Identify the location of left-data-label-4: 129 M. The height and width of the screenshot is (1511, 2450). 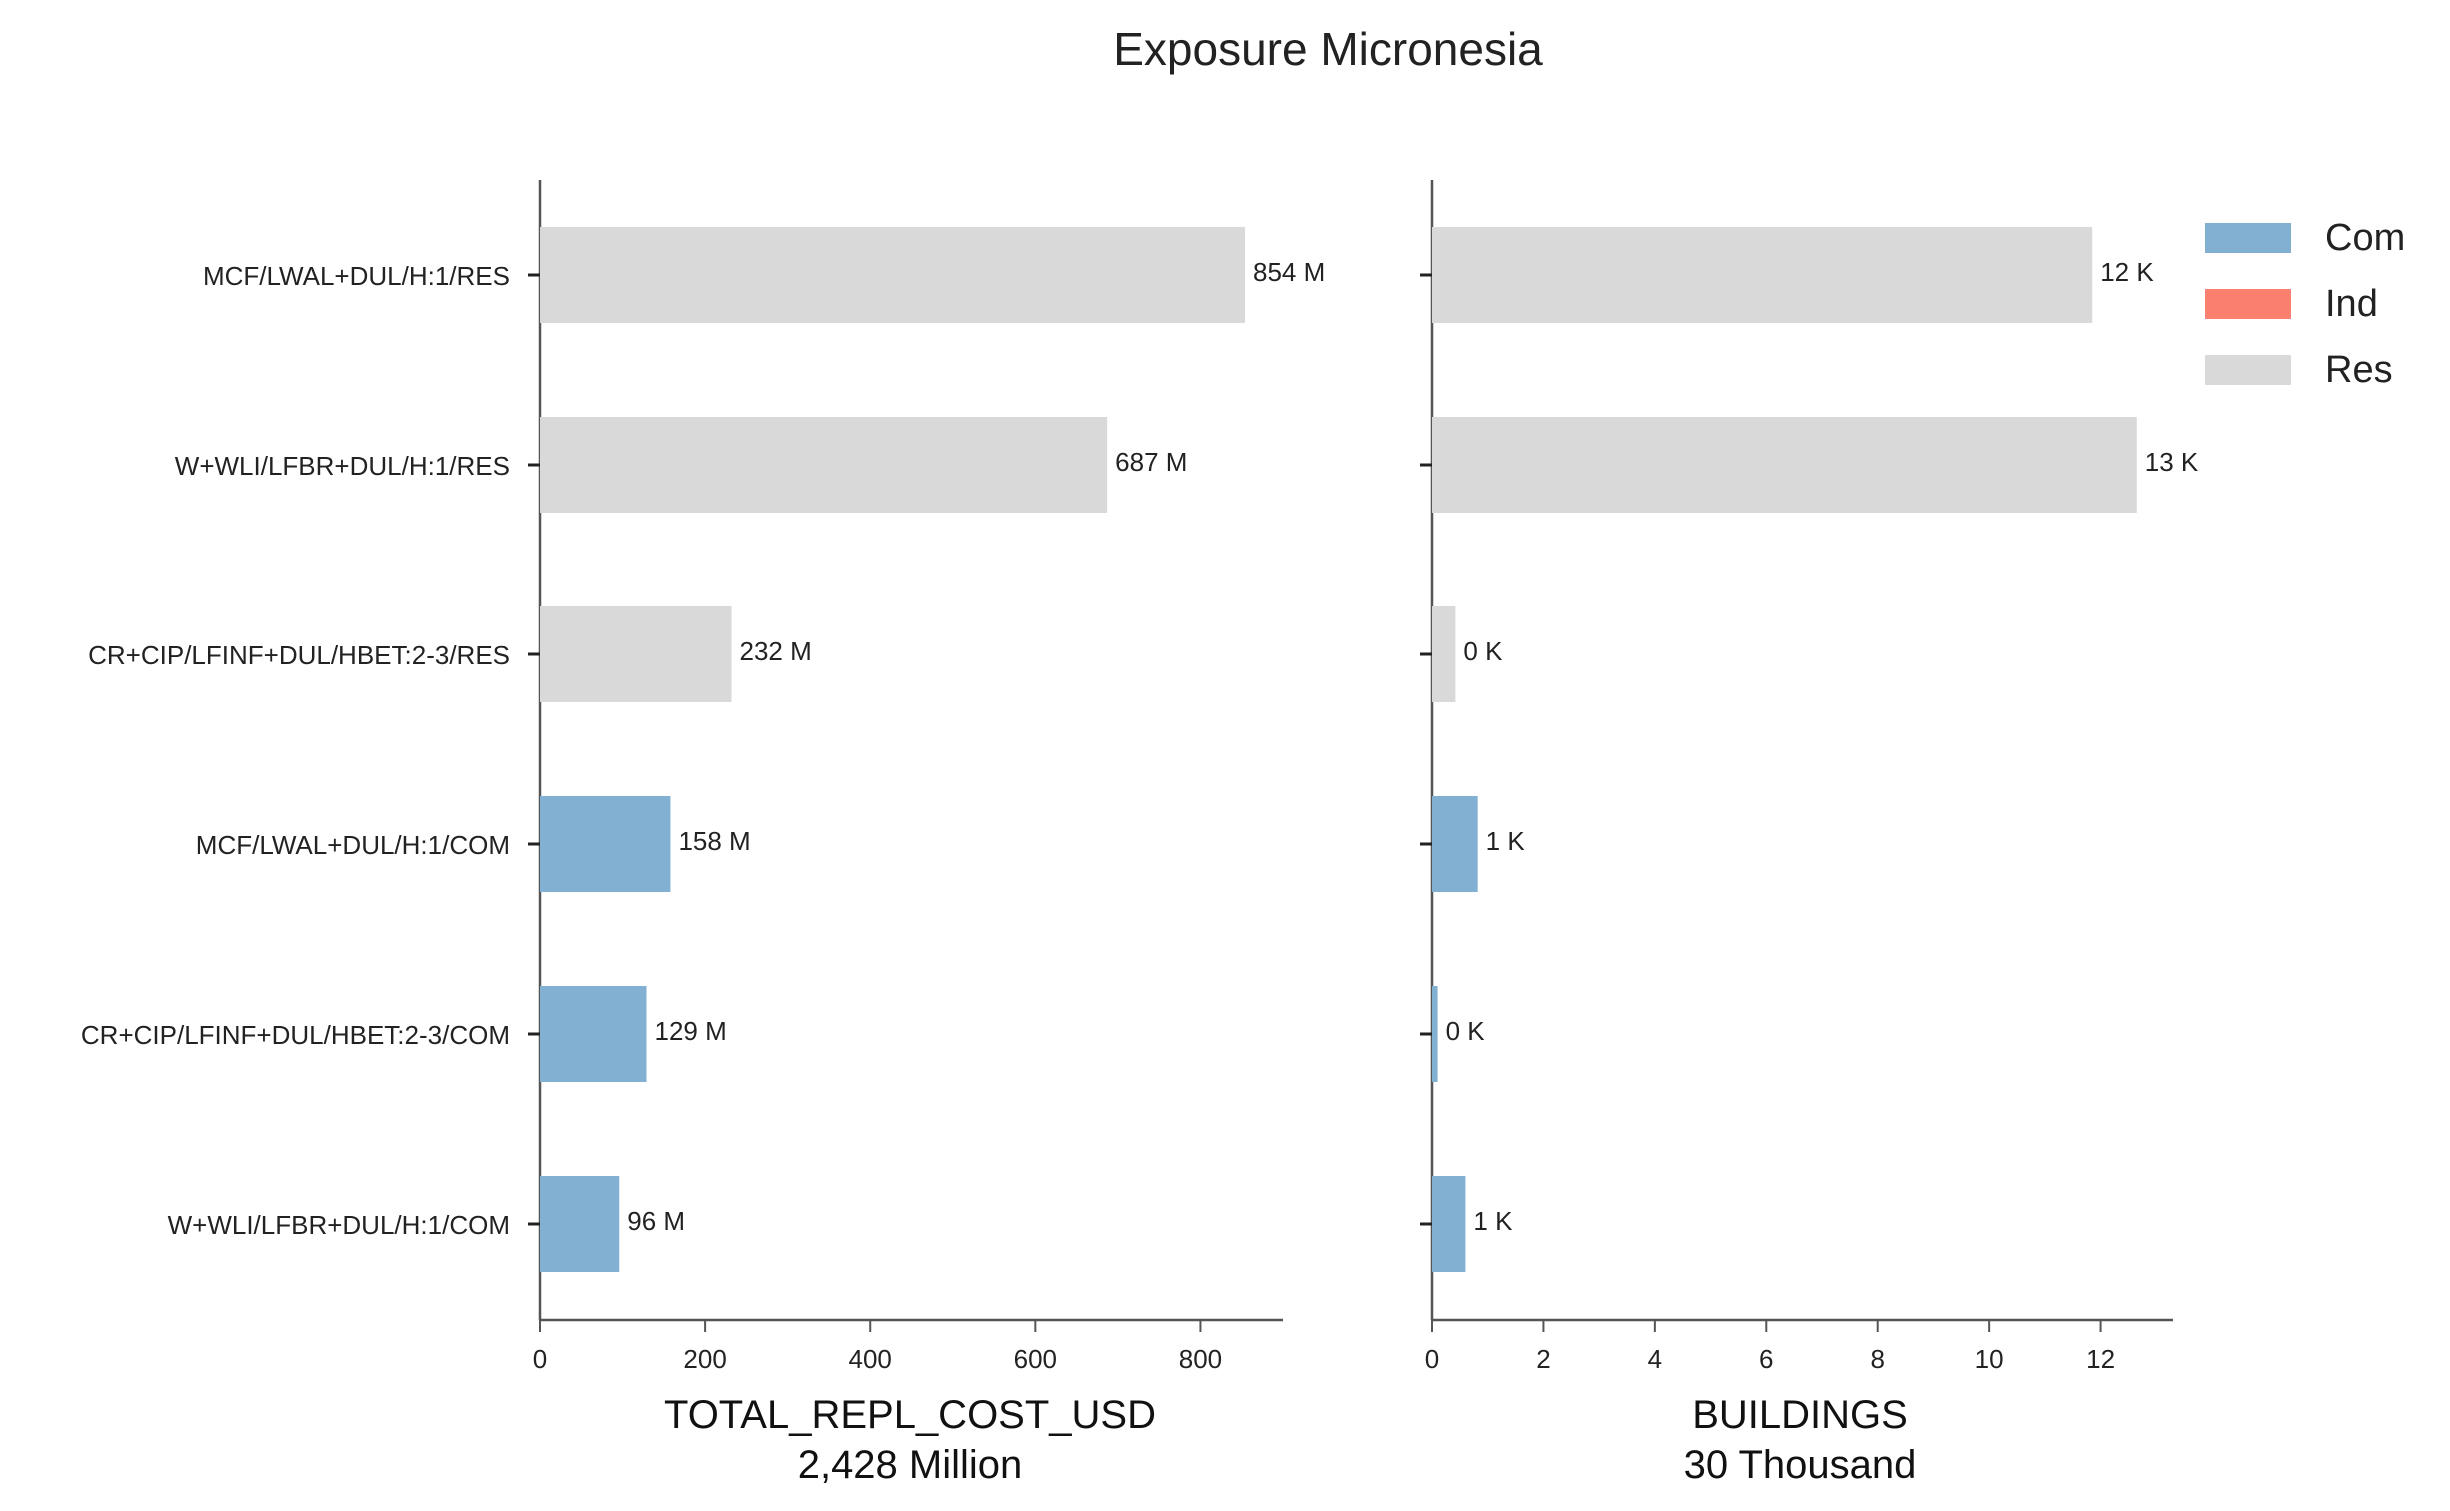
(690, 1031).